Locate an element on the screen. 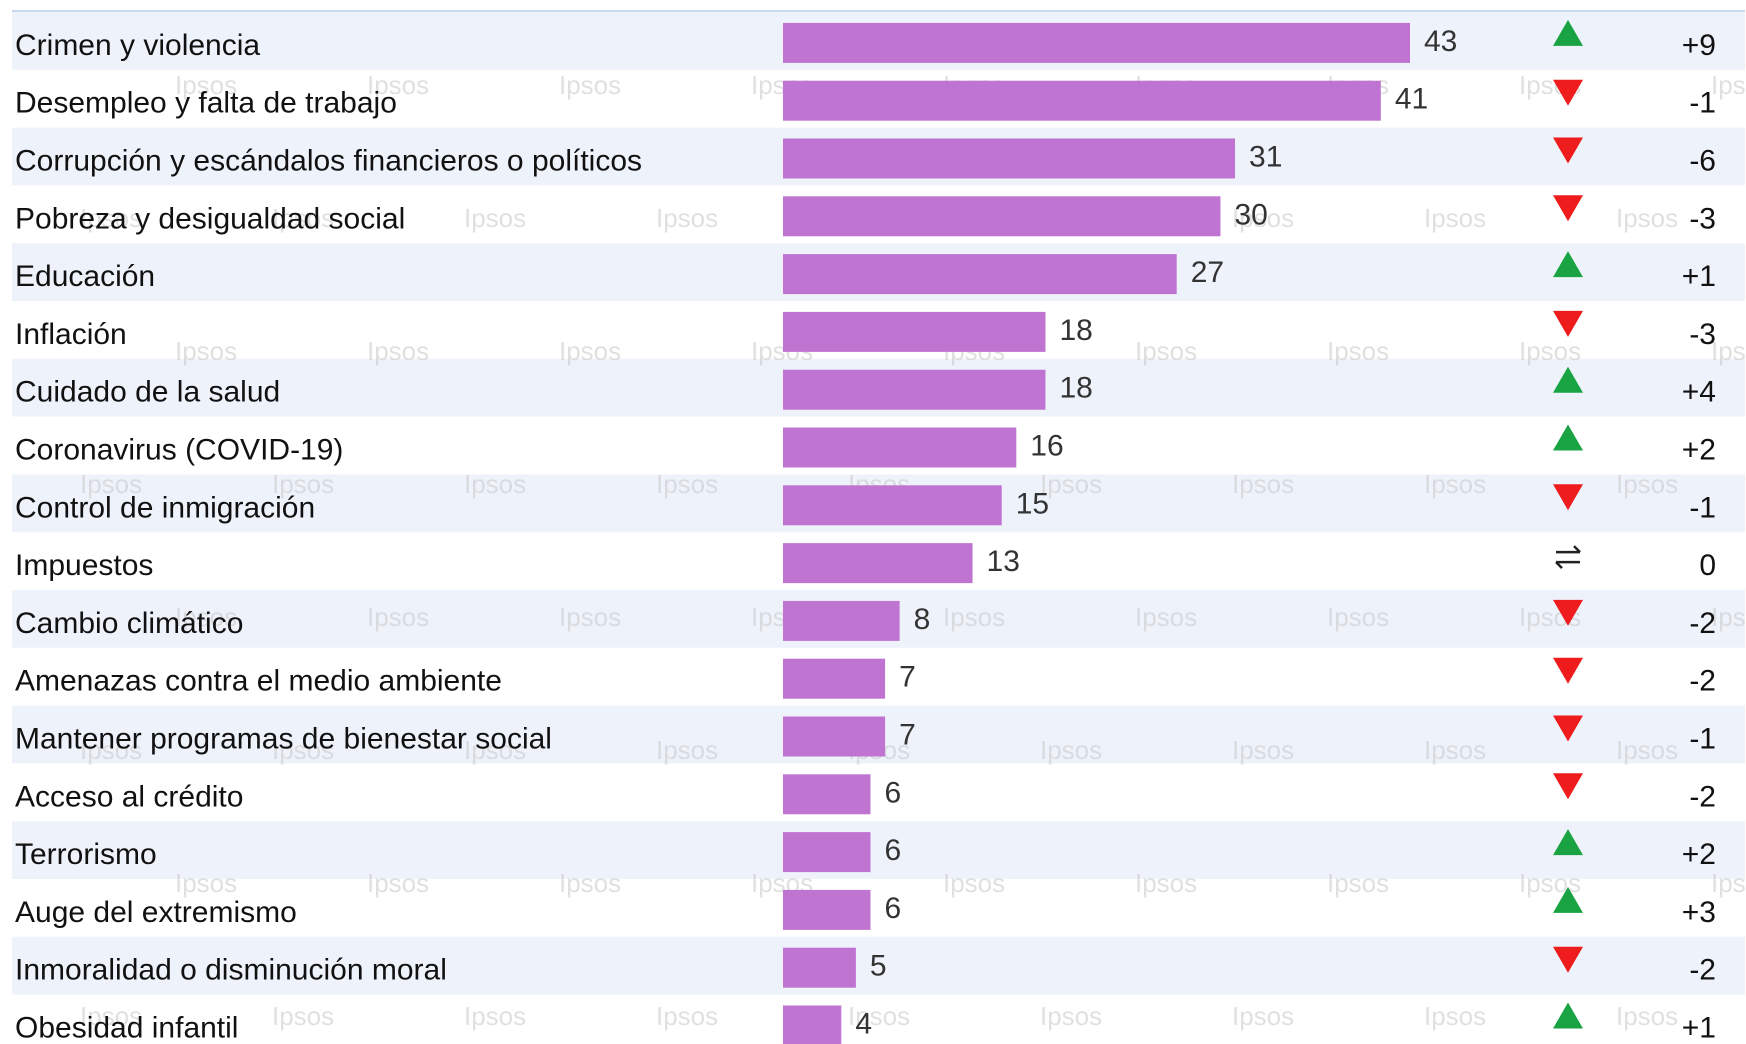  value-label: 41 is located at coordinates (1411, 99).